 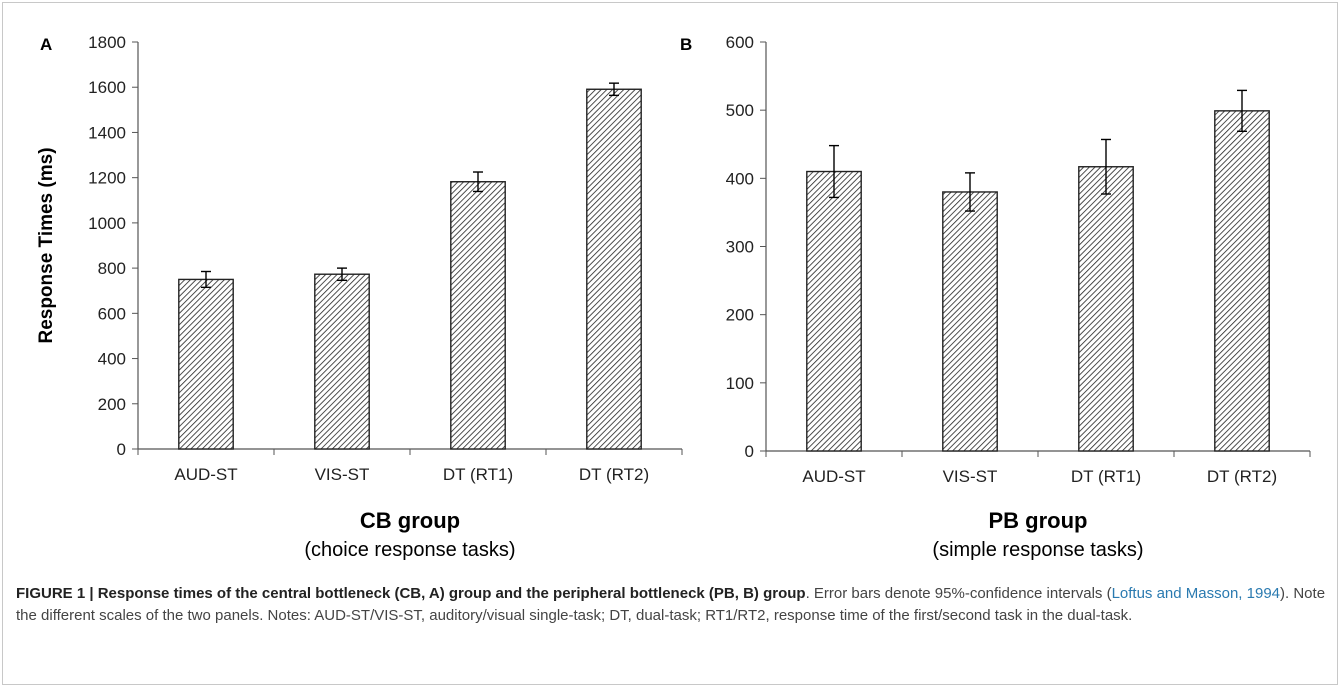 I want to click on panel-a-y-tick-label: 1600, so click(x=107, y=87).